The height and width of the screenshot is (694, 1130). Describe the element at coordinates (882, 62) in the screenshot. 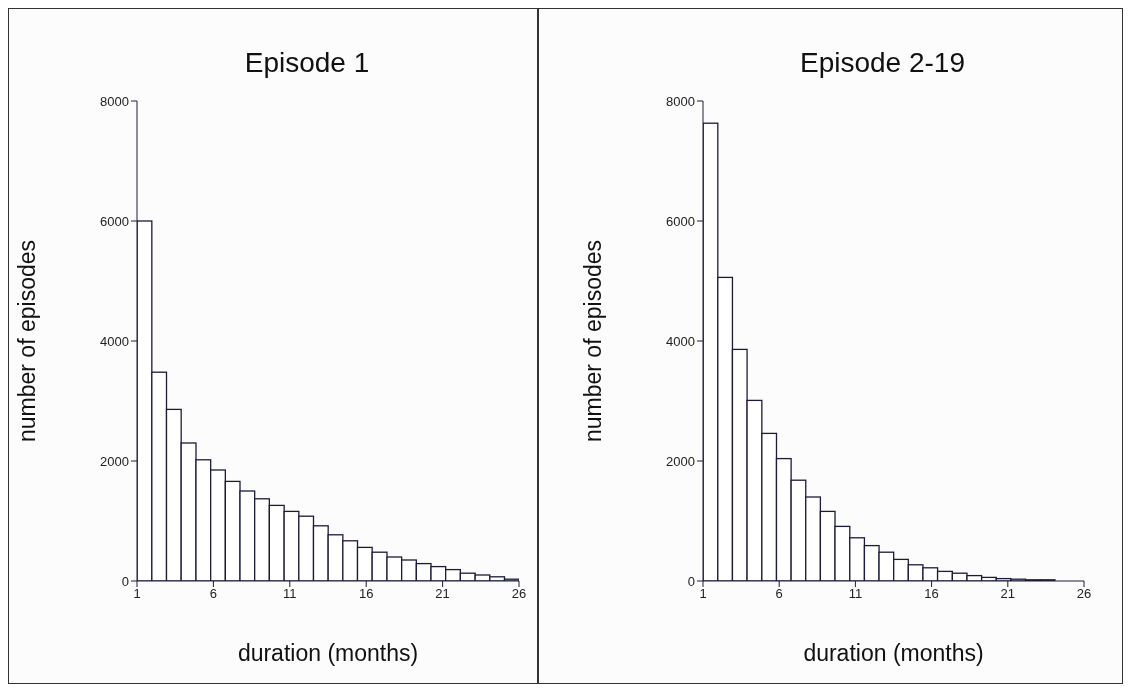

I see `chart-title: Episode 2-19` at that location.